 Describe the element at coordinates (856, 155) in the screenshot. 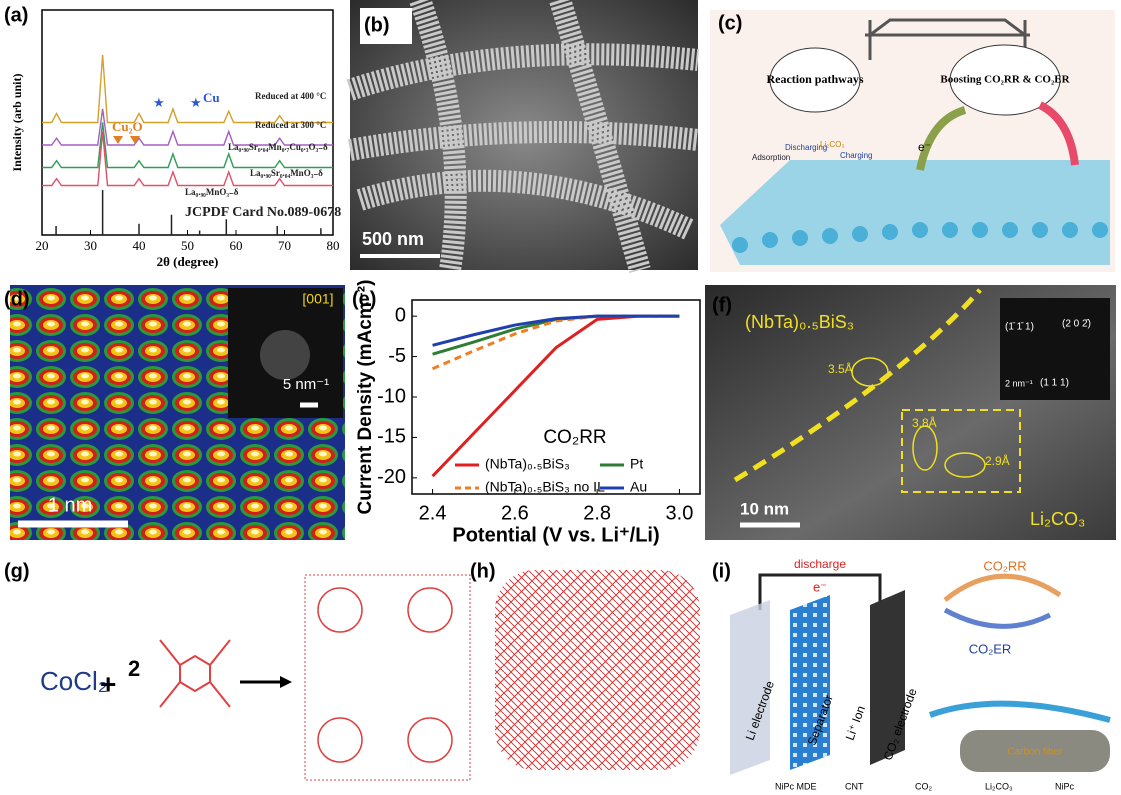

I see `small-text: Charging` at that location.